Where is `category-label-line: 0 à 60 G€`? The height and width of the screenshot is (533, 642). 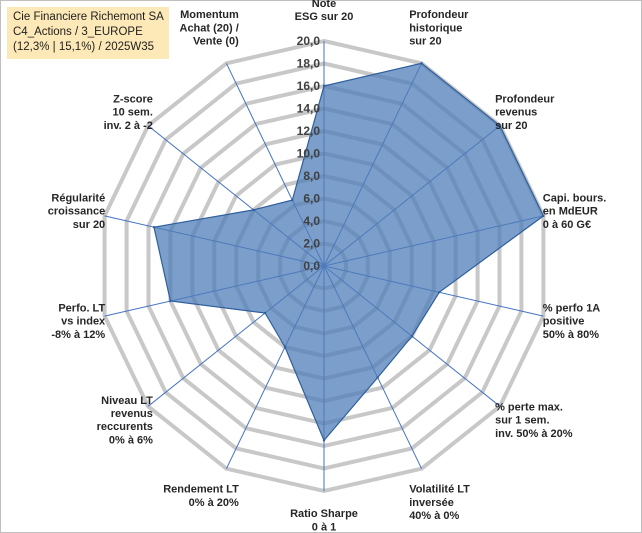
category-label-line: 0 à 60 G€ is located at coordinates (567, 225).